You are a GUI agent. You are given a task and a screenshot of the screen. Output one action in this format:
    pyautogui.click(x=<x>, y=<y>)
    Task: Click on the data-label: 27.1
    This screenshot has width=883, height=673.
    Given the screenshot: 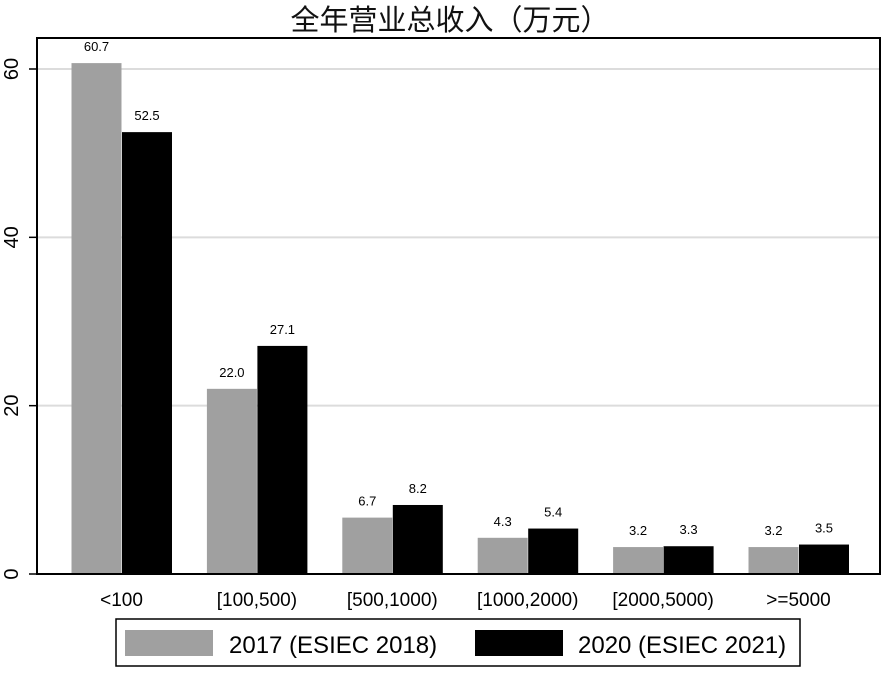 What is the action you would take?
    pyautogui.click(x=282, y=329)
    